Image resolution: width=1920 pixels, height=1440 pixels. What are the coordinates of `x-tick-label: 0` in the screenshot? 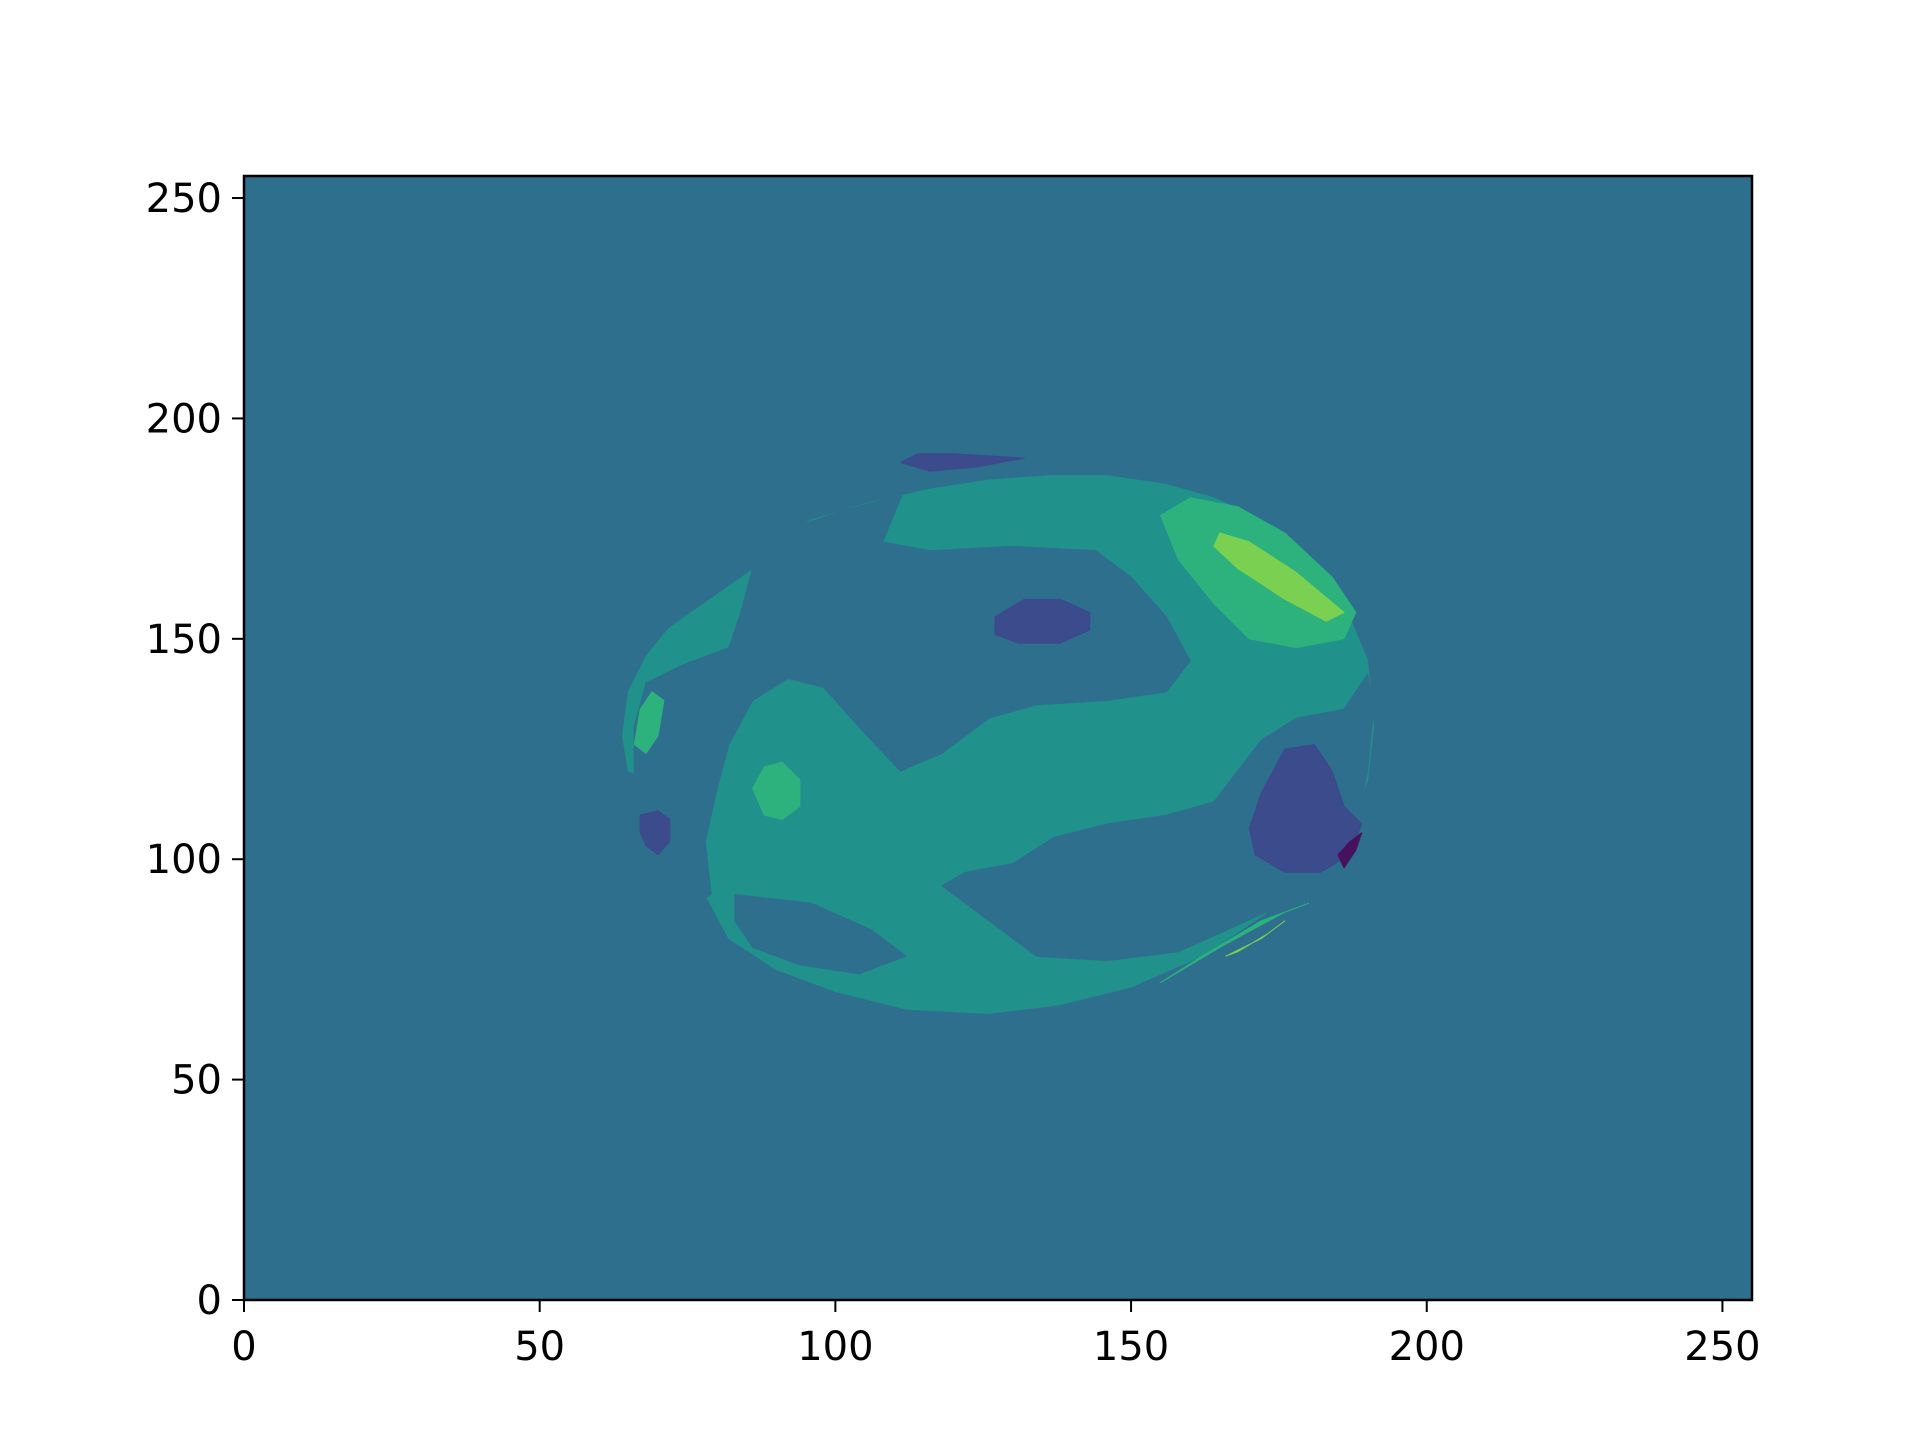 It's located at (243, 1347).